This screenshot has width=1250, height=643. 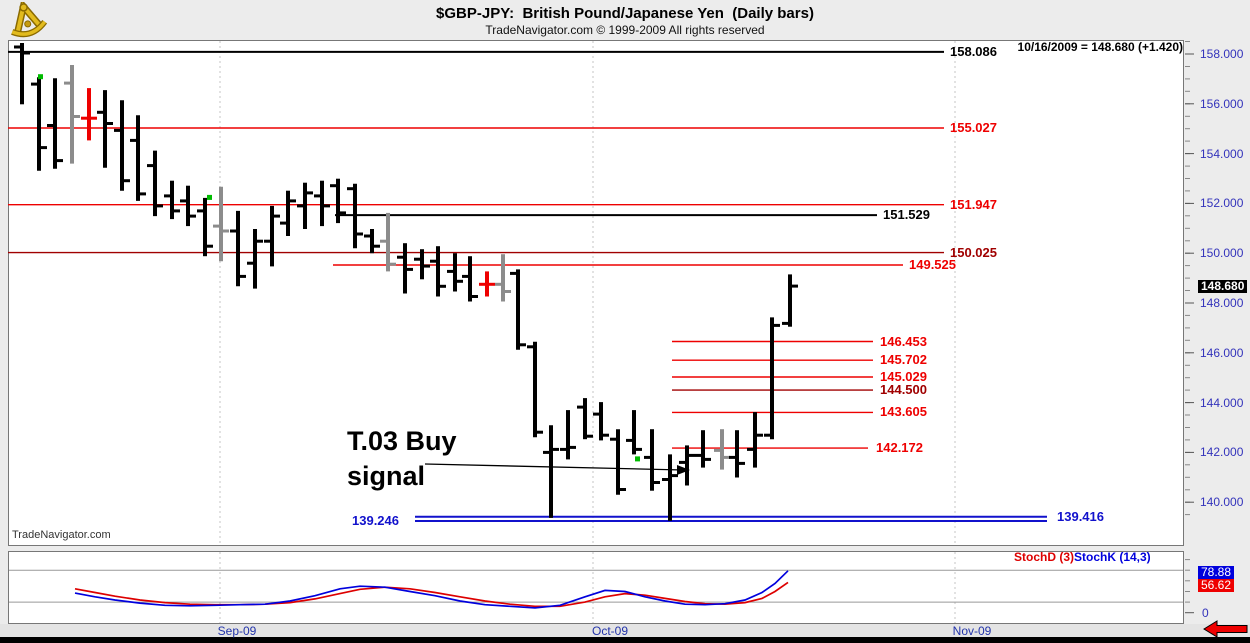 I want to click on y-axis-label: 144.000, so click(x=1222, y=402).